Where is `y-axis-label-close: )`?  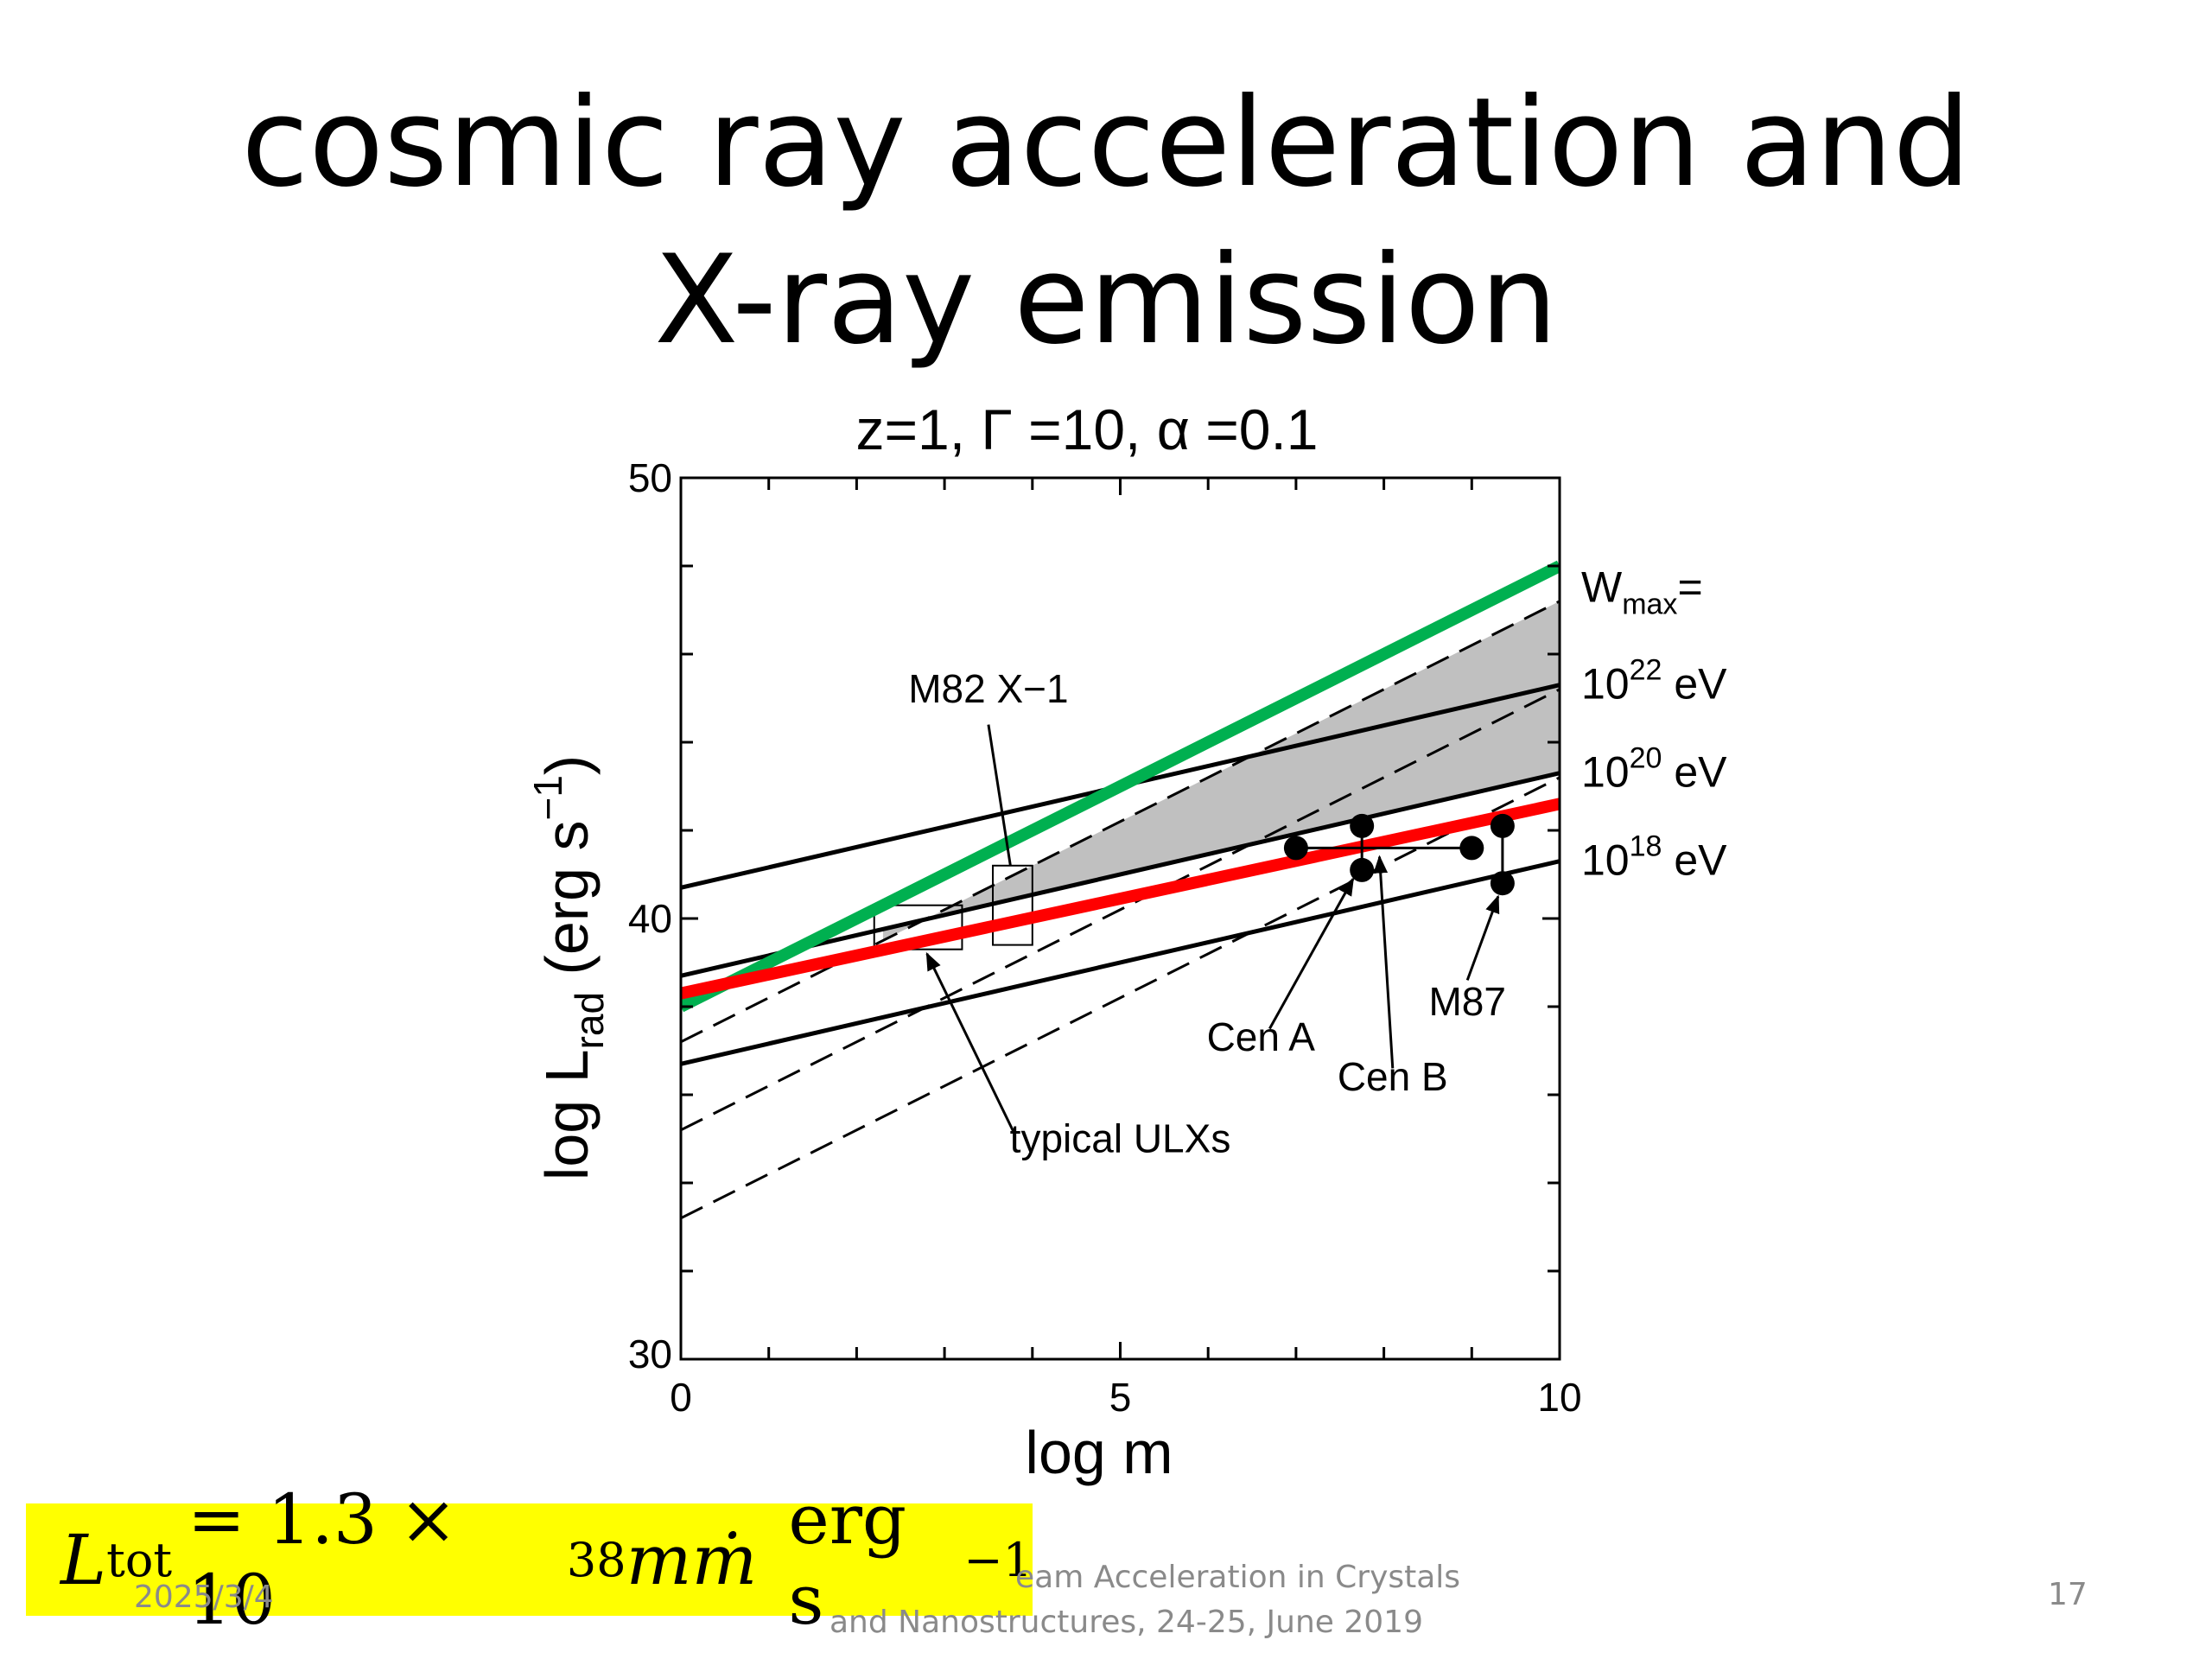
y-axis-label-close: ) is located at coordinates (567, 765).